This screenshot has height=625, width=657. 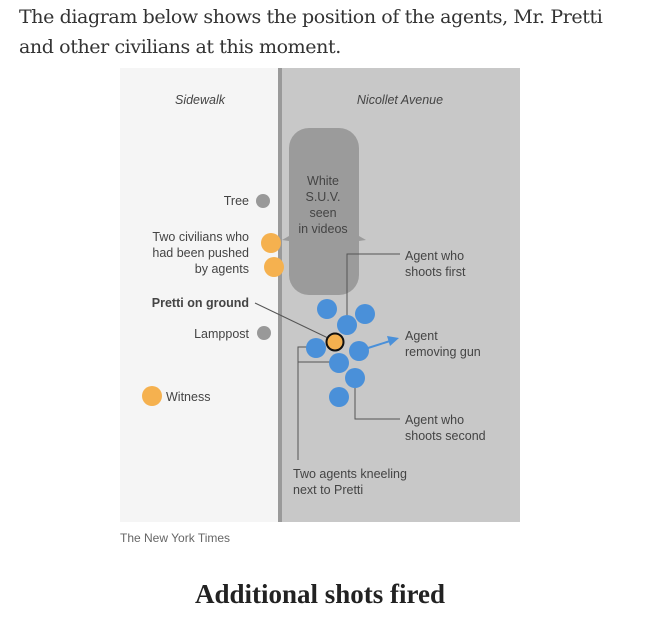 What do you see at coordinates (200, 237) in the screenshot?
I see `civilians-label-1: Two civilians who` at bounding box center [200, 237].